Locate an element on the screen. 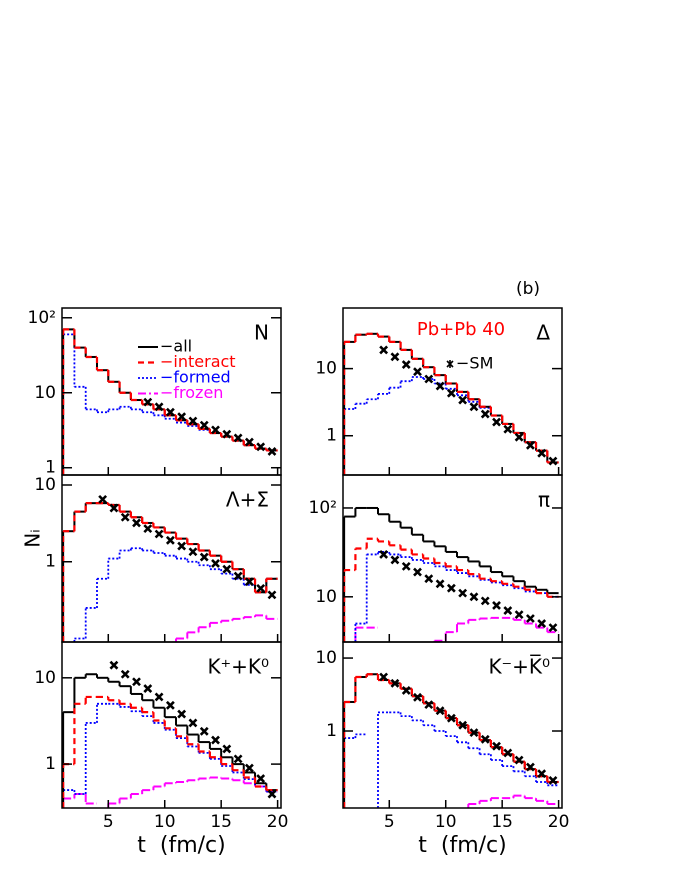  annotation: (b) is located at coordinates (528, 289).